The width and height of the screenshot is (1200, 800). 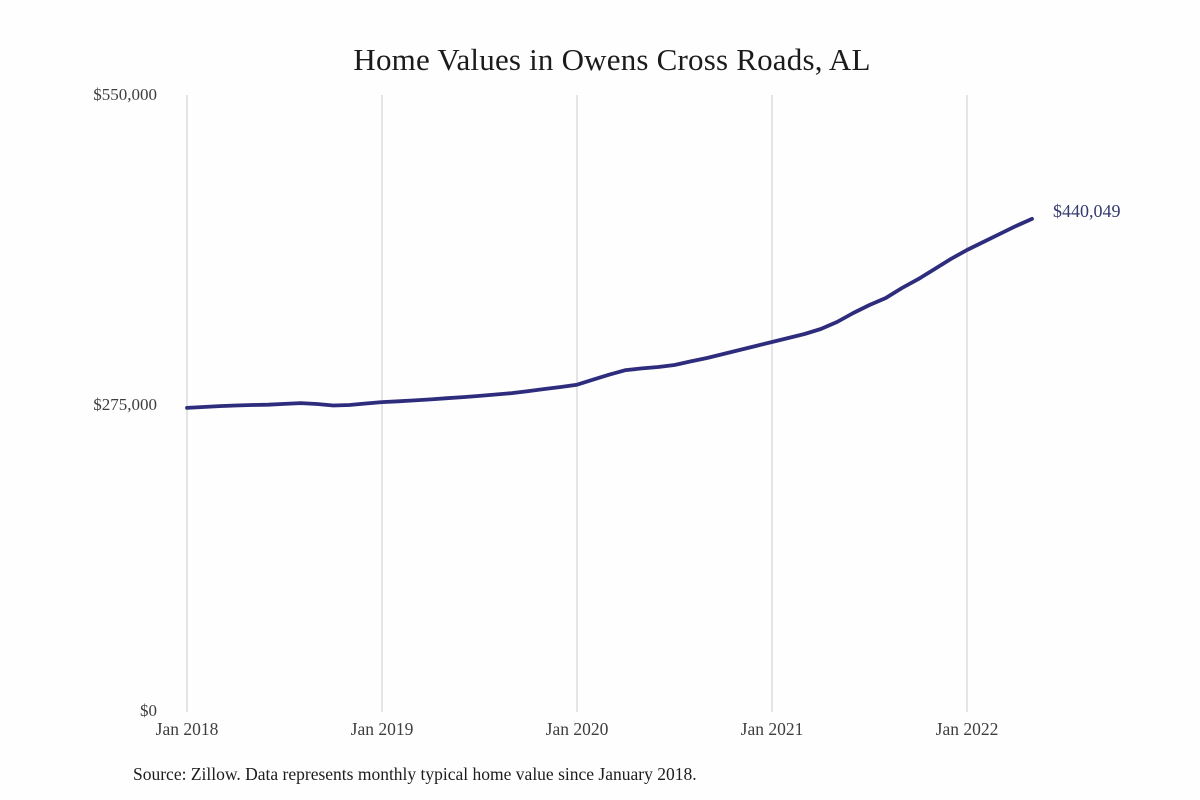 What do you see at coordinates (577, 729) in the screenshot?
I see `x-tick-jan-2020: Jan 2020` at bounding box center [577, 729].